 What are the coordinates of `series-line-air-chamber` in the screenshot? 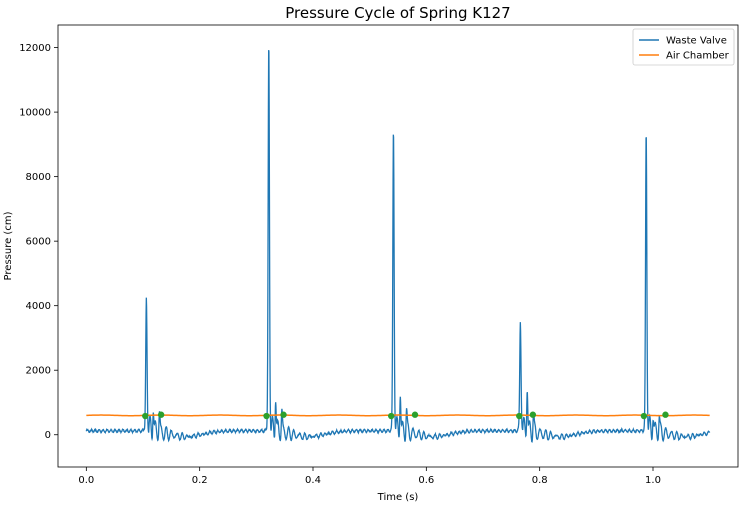 It's located at (398, 415).